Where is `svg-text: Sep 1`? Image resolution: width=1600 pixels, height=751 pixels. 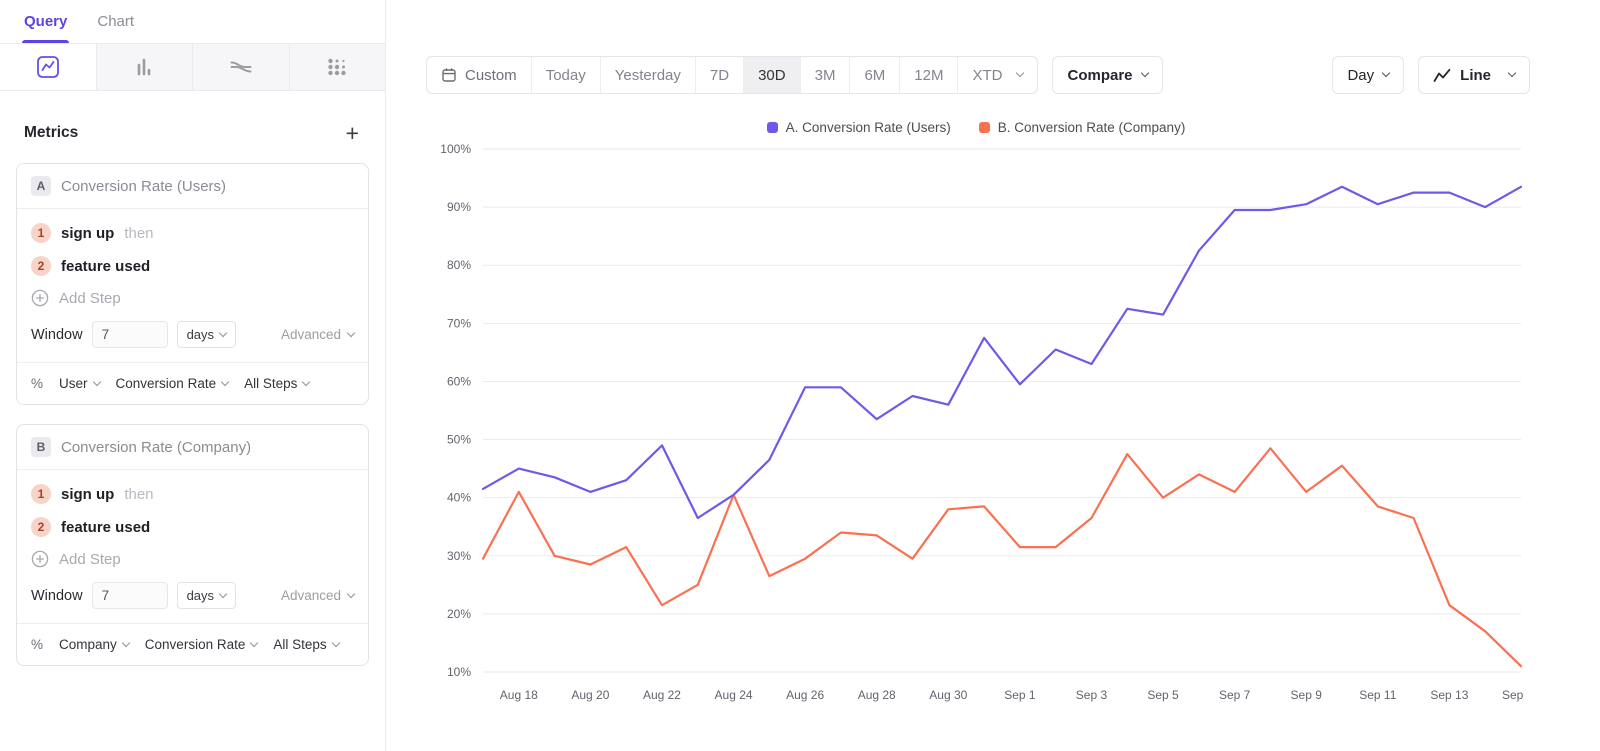
svg-text: Sep 1 is located at coordinates (1020, 695).